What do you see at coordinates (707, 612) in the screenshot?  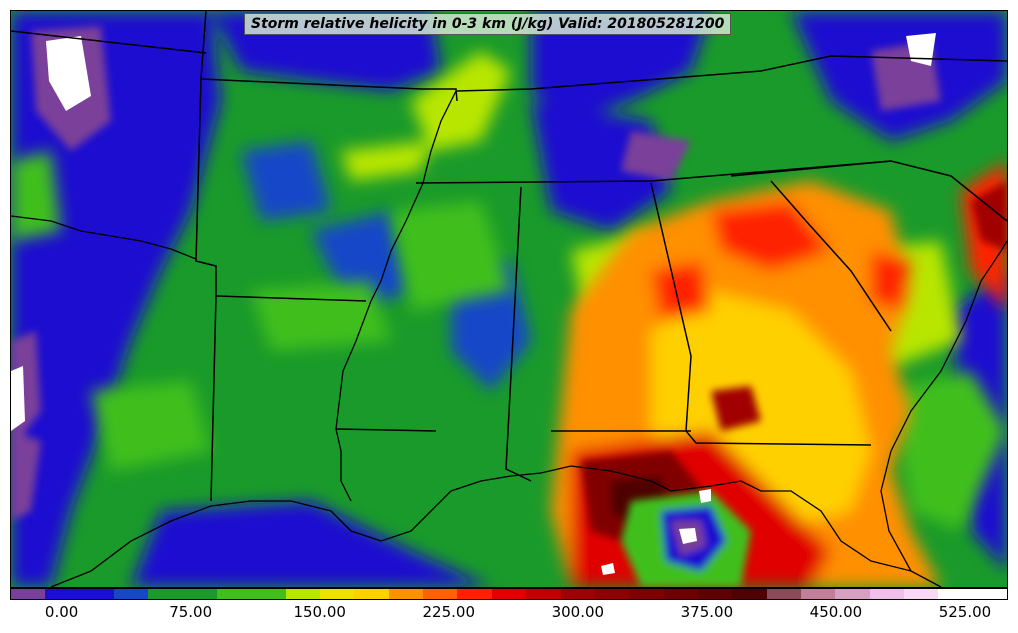 I see `colorbar-tick-label: 375.00` at bounding box center [707, 612].